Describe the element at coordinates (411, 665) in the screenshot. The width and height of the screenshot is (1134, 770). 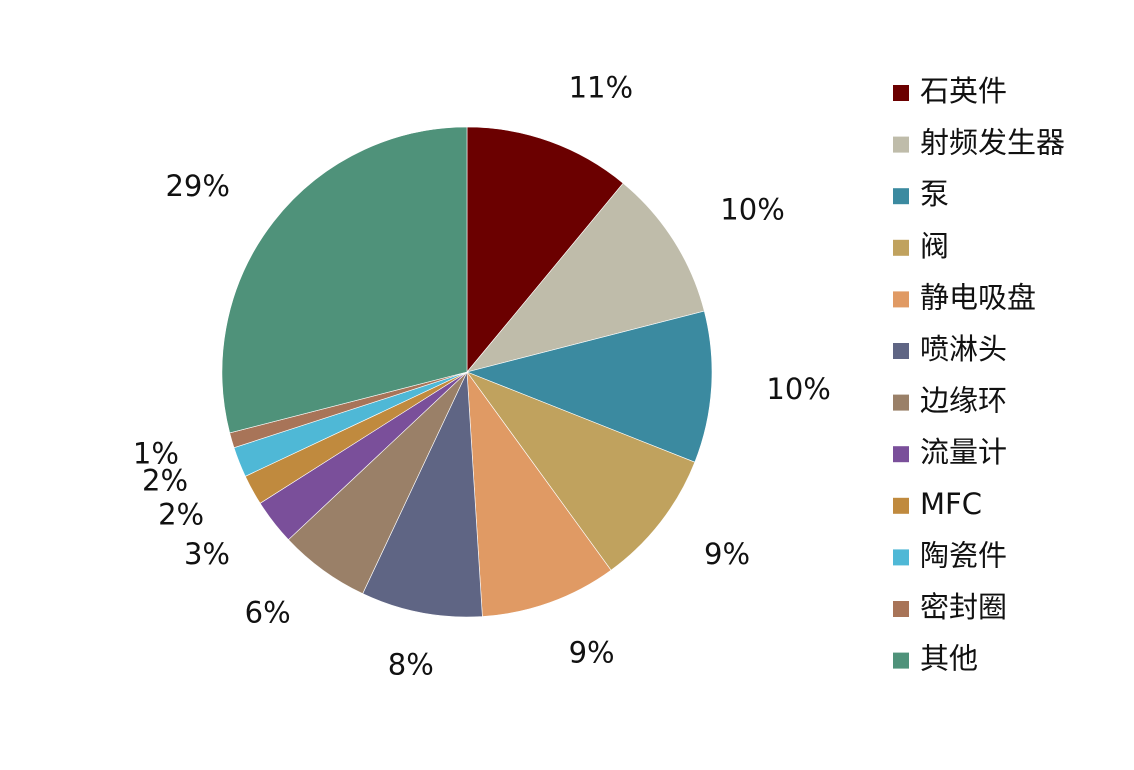
I see `data-label: 8%` at that location.